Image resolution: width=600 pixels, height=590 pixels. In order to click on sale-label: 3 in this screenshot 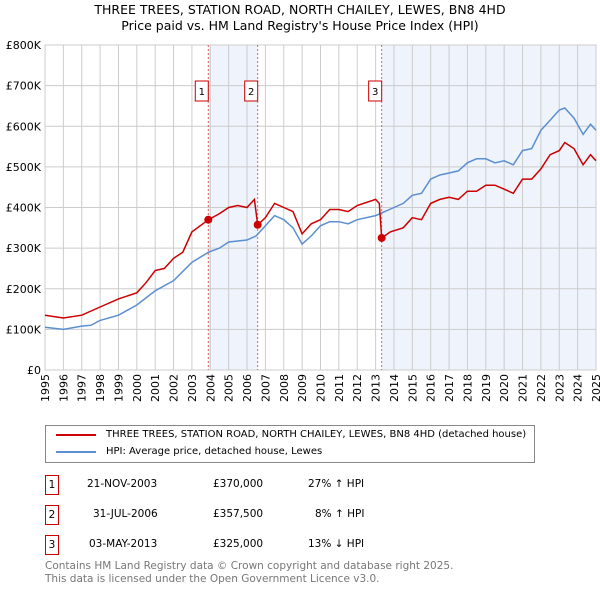, I will do `click(375, 92)`.